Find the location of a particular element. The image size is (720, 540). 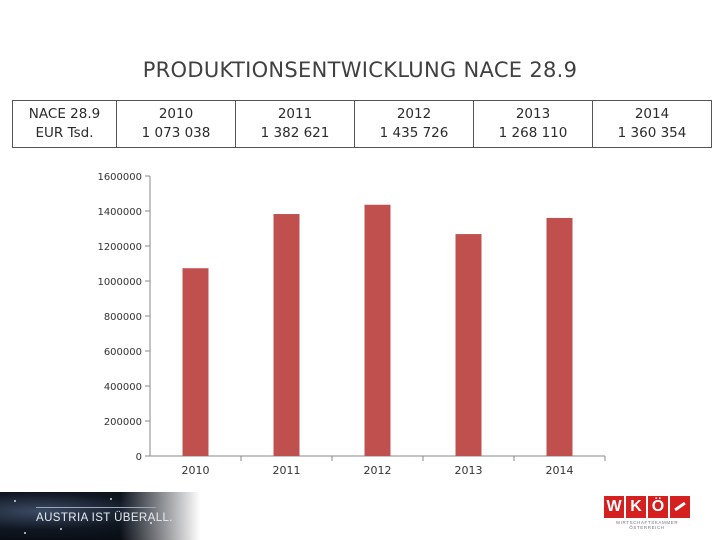

logo-letter: Ö is located at coordinates (658, 507).